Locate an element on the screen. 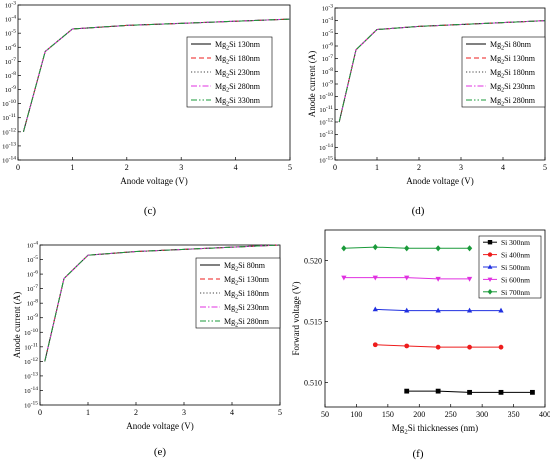 This screenshot has height=469, width=550. legend-entry: Si 700nm is located at coordinates (515, 292).